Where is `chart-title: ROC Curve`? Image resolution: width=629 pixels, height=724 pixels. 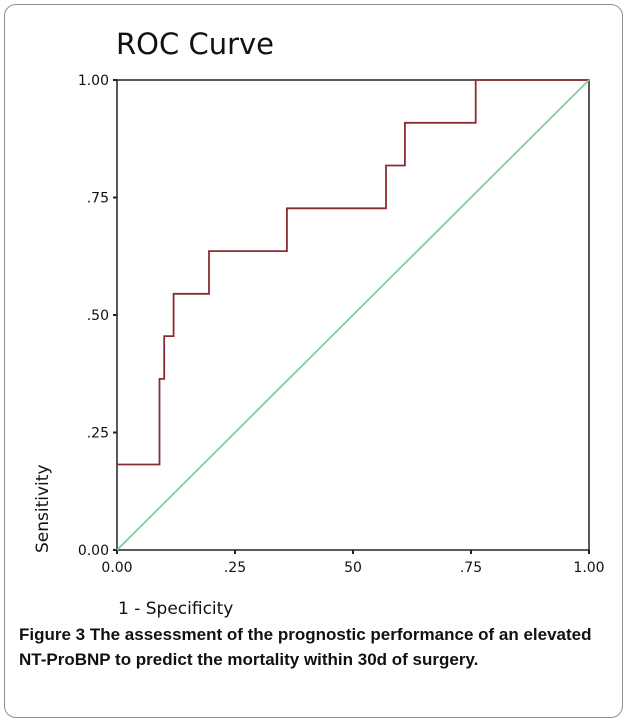 chart-title: ROC Curve is located at coordinates (195, 44).